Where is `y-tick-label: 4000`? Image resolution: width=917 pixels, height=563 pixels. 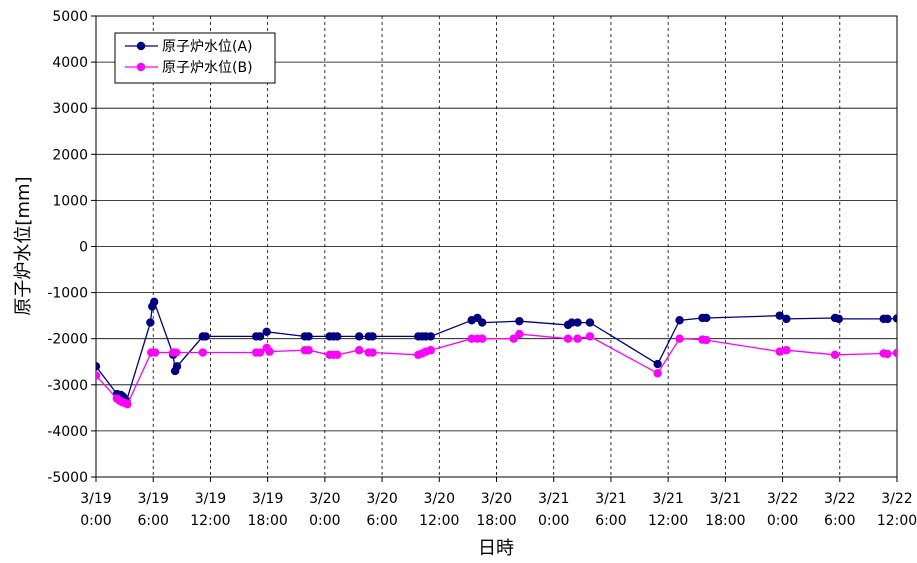
y-tick-label: 4000 is located at coordinates (70, 63).